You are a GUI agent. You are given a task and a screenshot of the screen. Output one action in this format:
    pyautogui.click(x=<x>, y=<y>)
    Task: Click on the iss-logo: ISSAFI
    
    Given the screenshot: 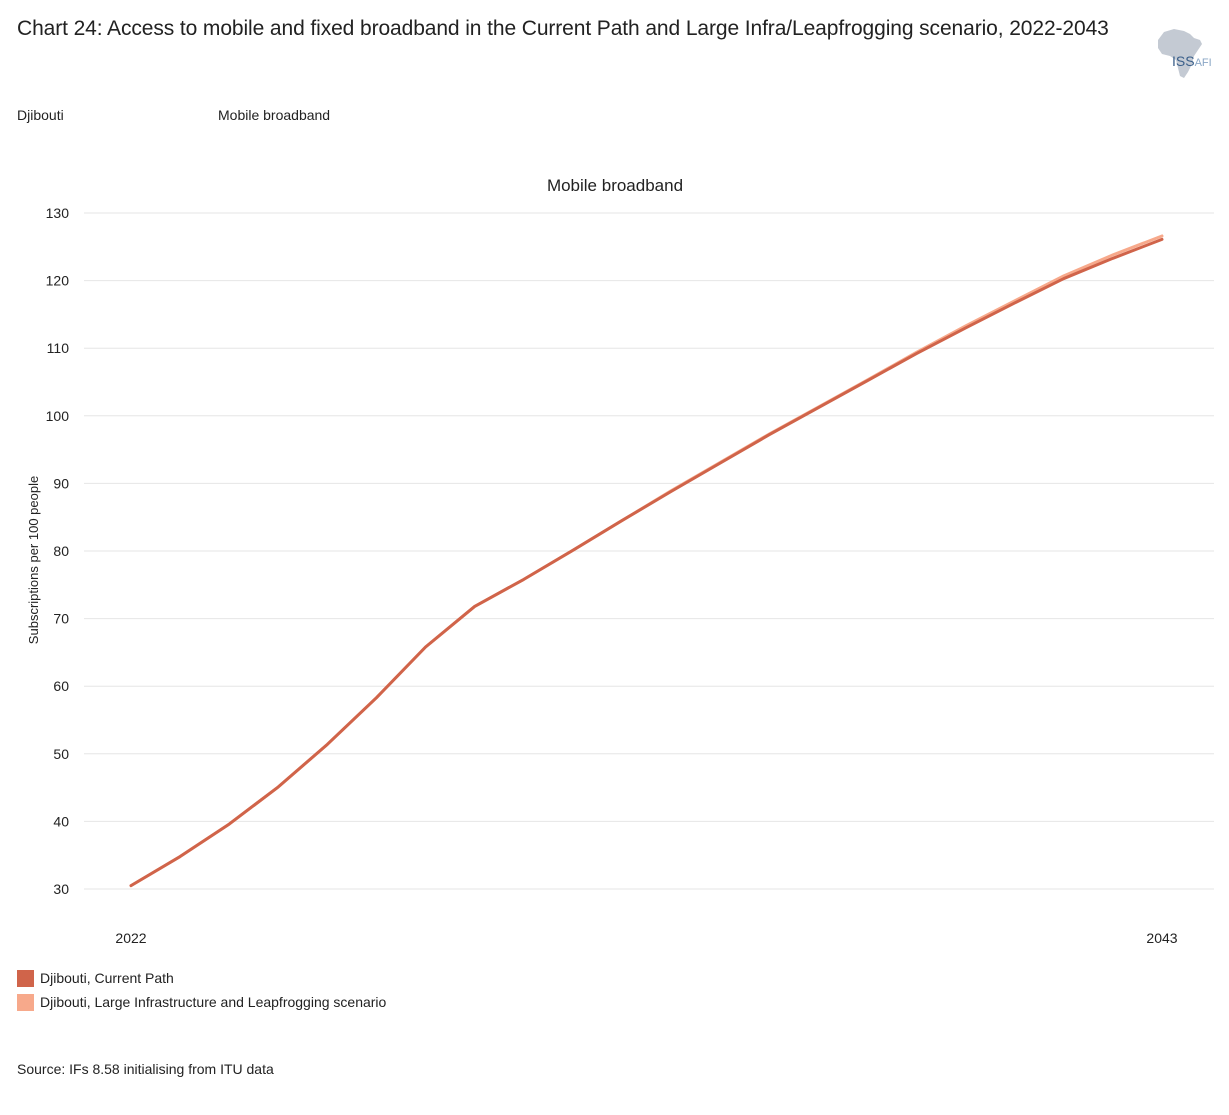 What is the action you would take?
    pyautogui.click(x=1185, y=54)
    